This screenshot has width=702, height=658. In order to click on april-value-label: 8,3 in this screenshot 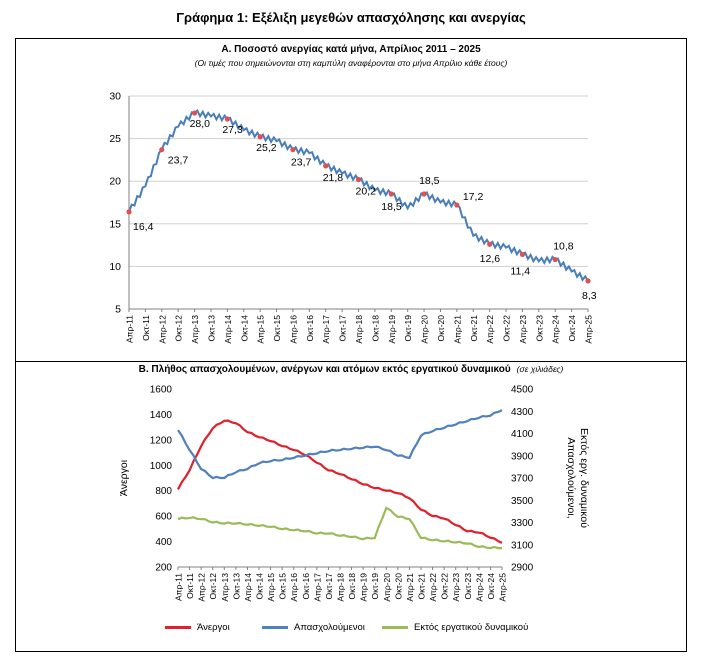, I will do `click(589, 296)`.